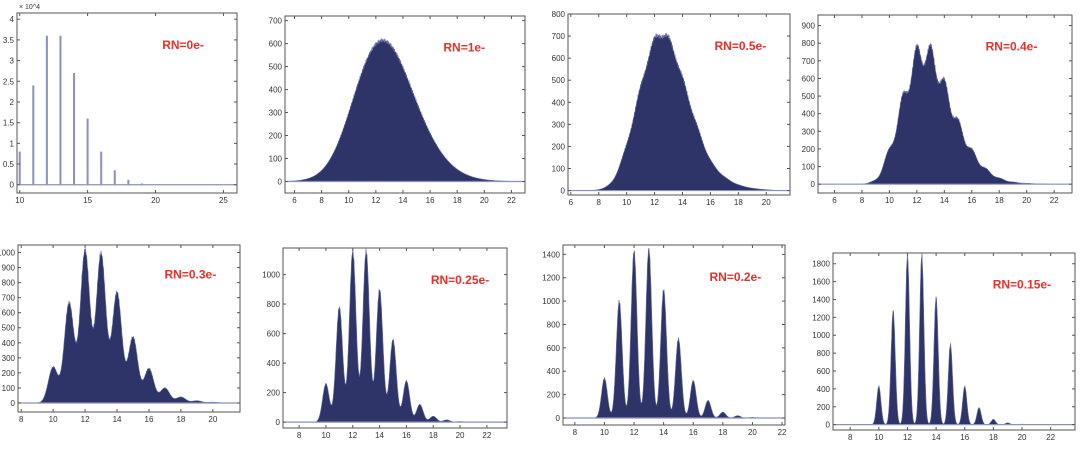 The image size is (1080, 451). Describe the element at coordinates (183, 45) in the screenshot. I see `read-noise-label: RN=0e-` at that location.